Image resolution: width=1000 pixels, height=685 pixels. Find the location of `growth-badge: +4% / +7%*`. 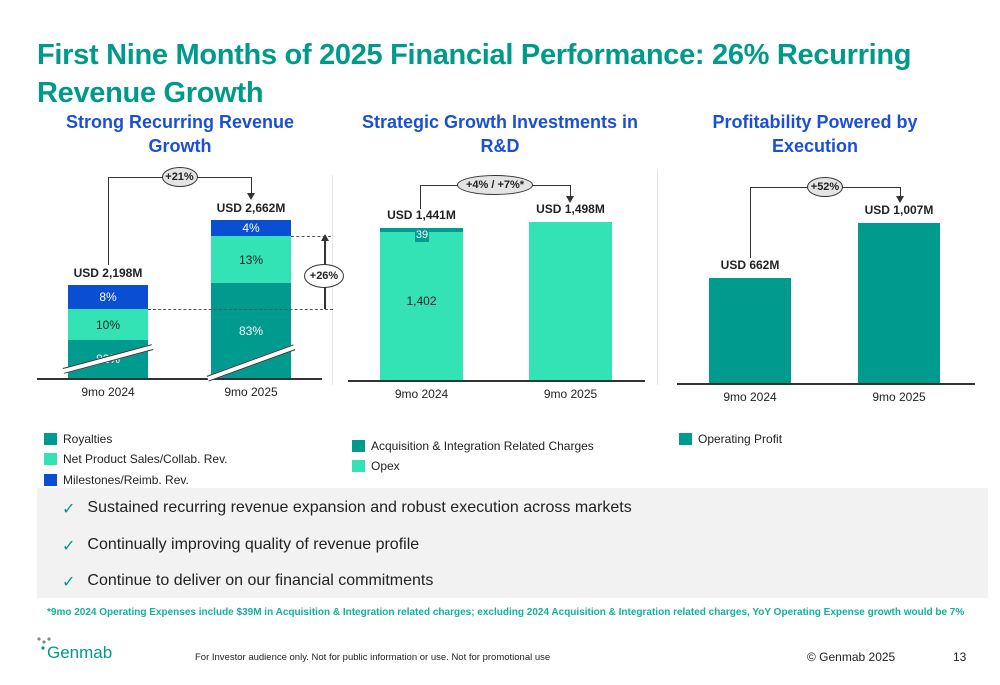

growth-badge: +4% / +7%* is located at coordinates (495, 185).